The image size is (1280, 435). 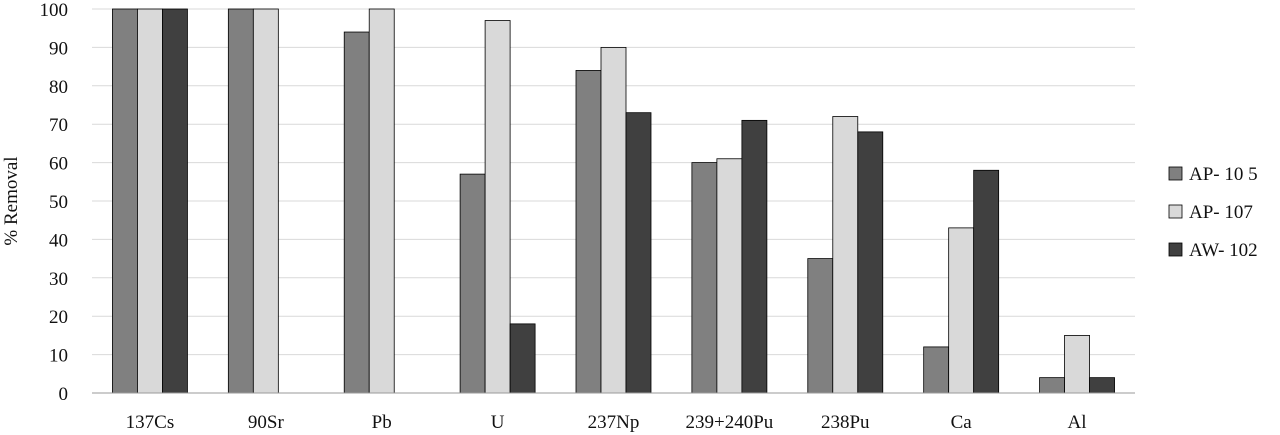 I want to click on x-tick-label: Pb, so click(x=382, y=422).